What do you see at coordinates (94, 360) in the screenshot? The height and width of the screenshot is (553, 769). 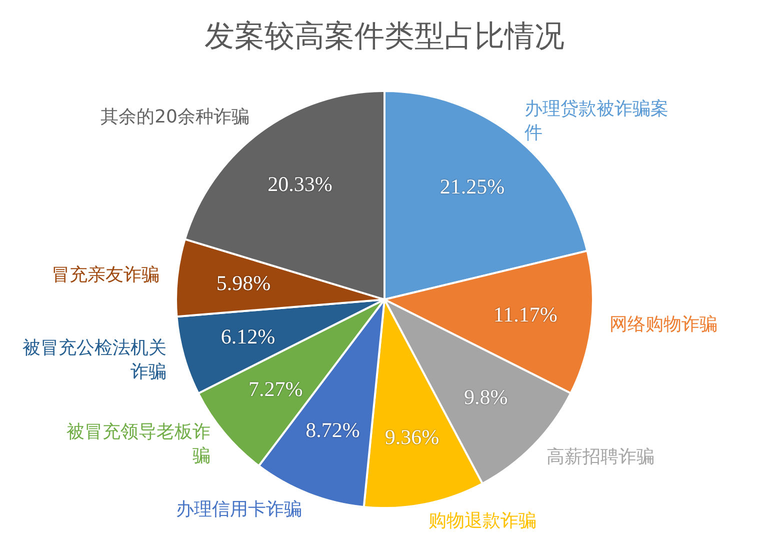 I see `slice-label: 被冒充公检法机关诈骗` at bounding box center [94, 360].